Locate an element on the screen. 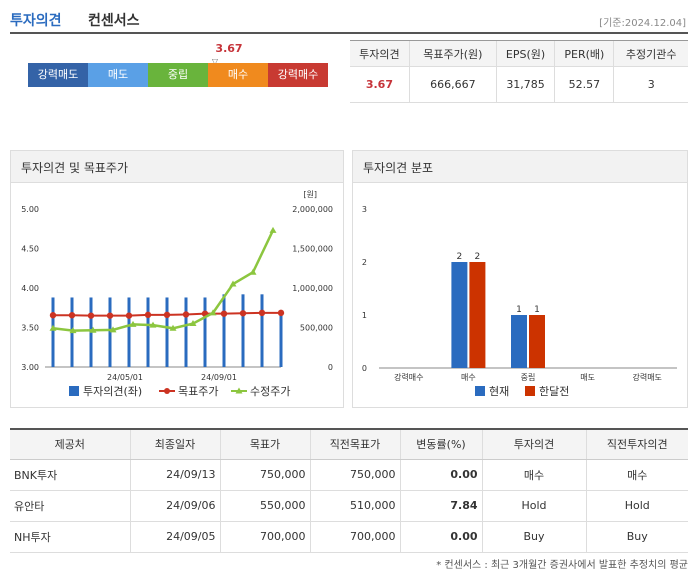 Image resolution: width=692 pixels, height=572 pixels. section-title-sub: 컨센서스 is located at coordinates (114, 21).